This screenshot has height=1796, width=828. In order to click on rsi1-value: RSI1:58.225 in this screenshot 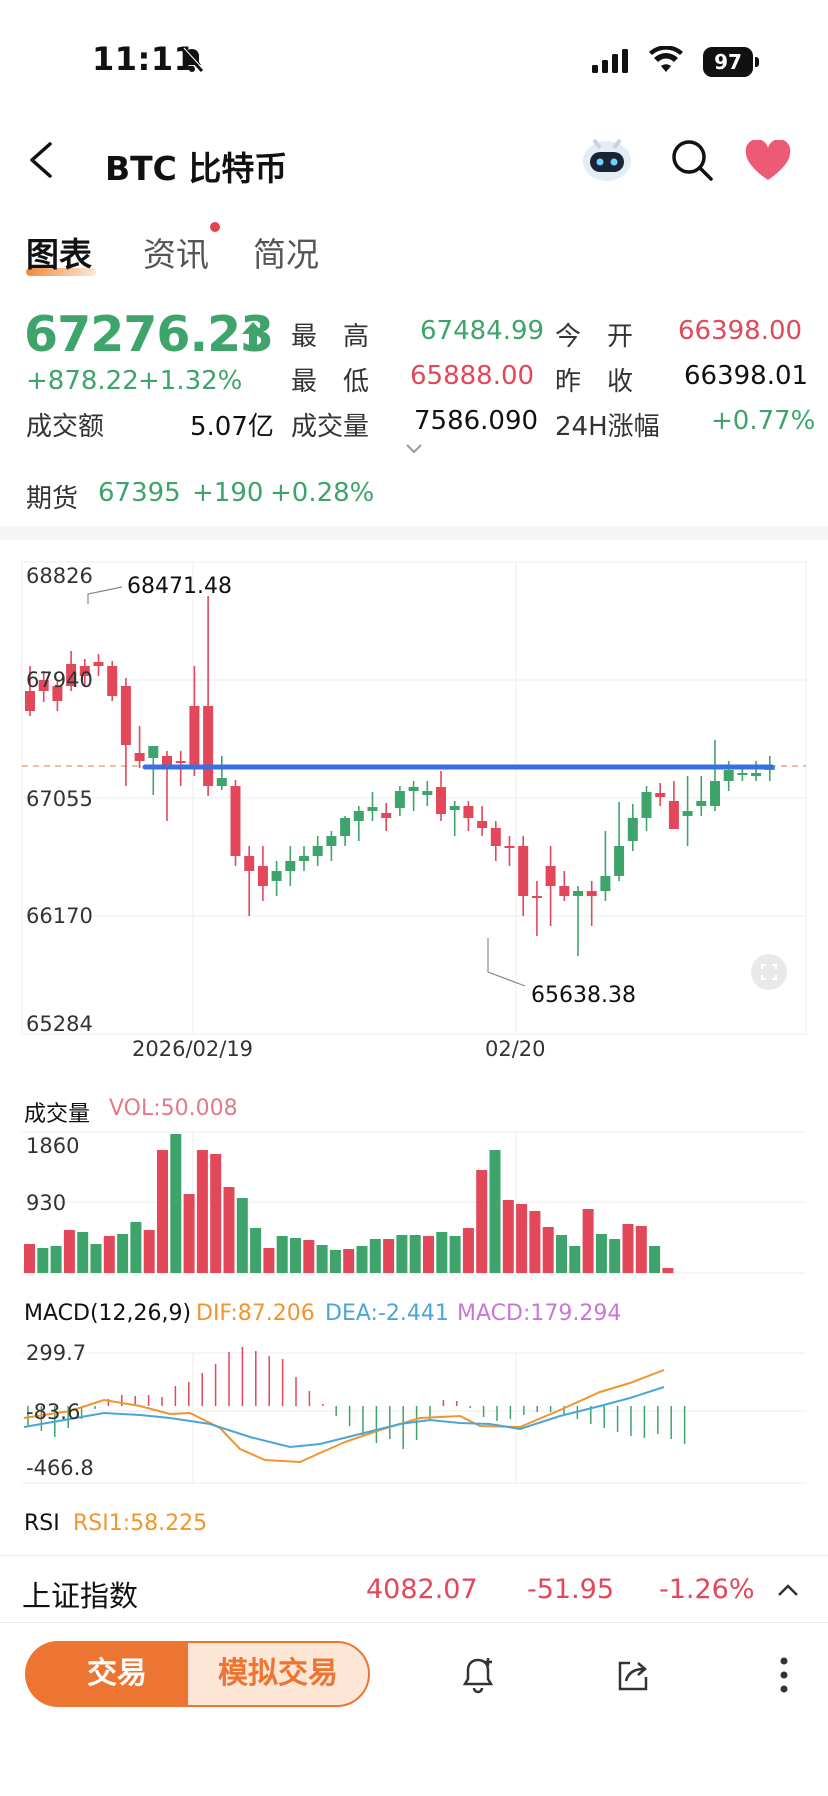, I will do `click(140, 1523)`.